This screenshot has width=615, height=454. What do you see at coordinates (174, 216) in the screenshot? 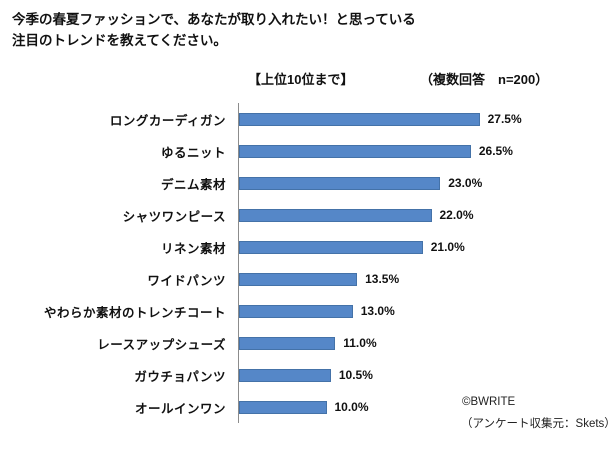
I see `category-label: シャツワンピース` at bounding box center [174, 216].